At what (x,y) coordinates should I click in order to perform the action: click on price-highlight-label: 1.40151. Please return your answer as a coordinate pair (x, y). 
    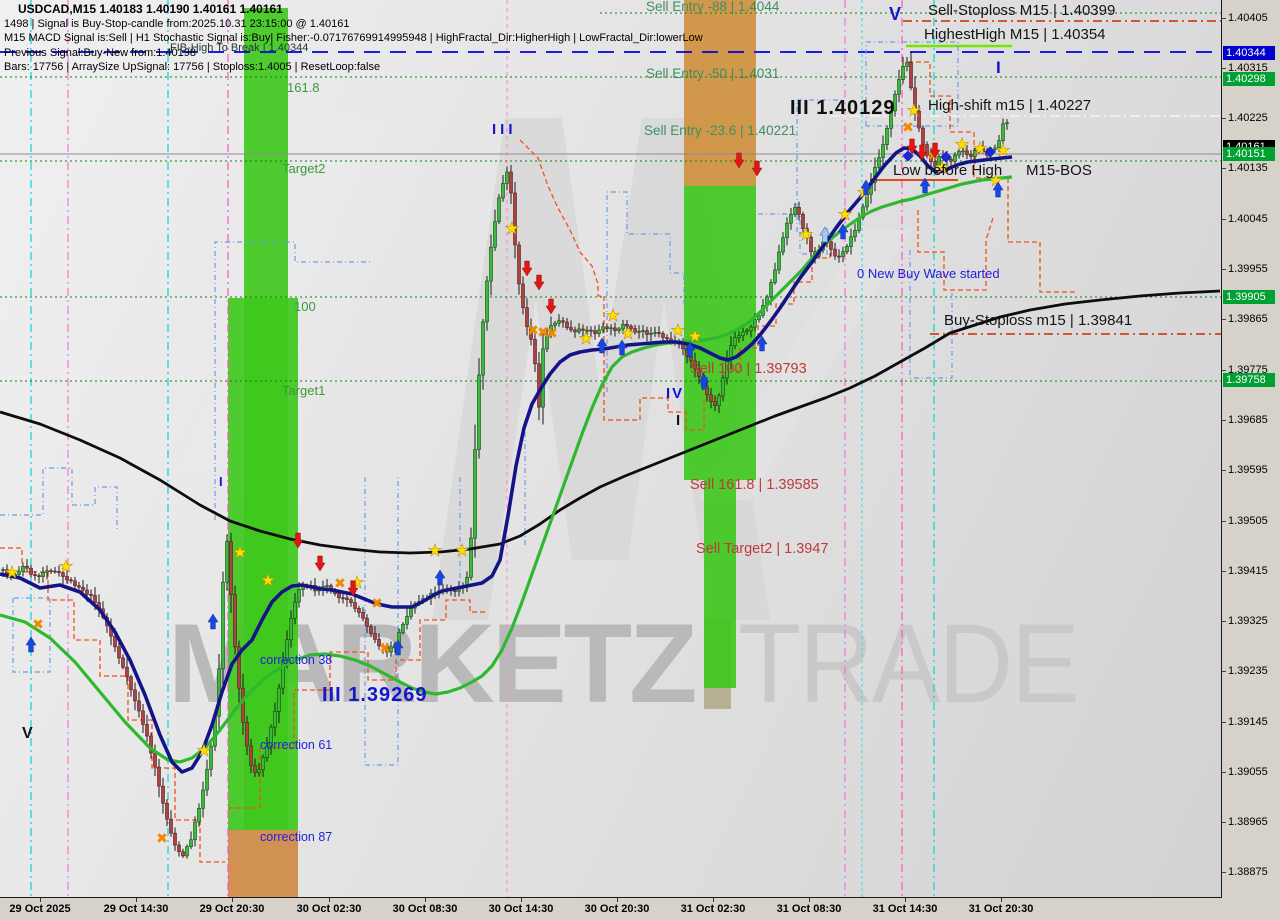
    Looking at the image, I should click on (1249, 154).